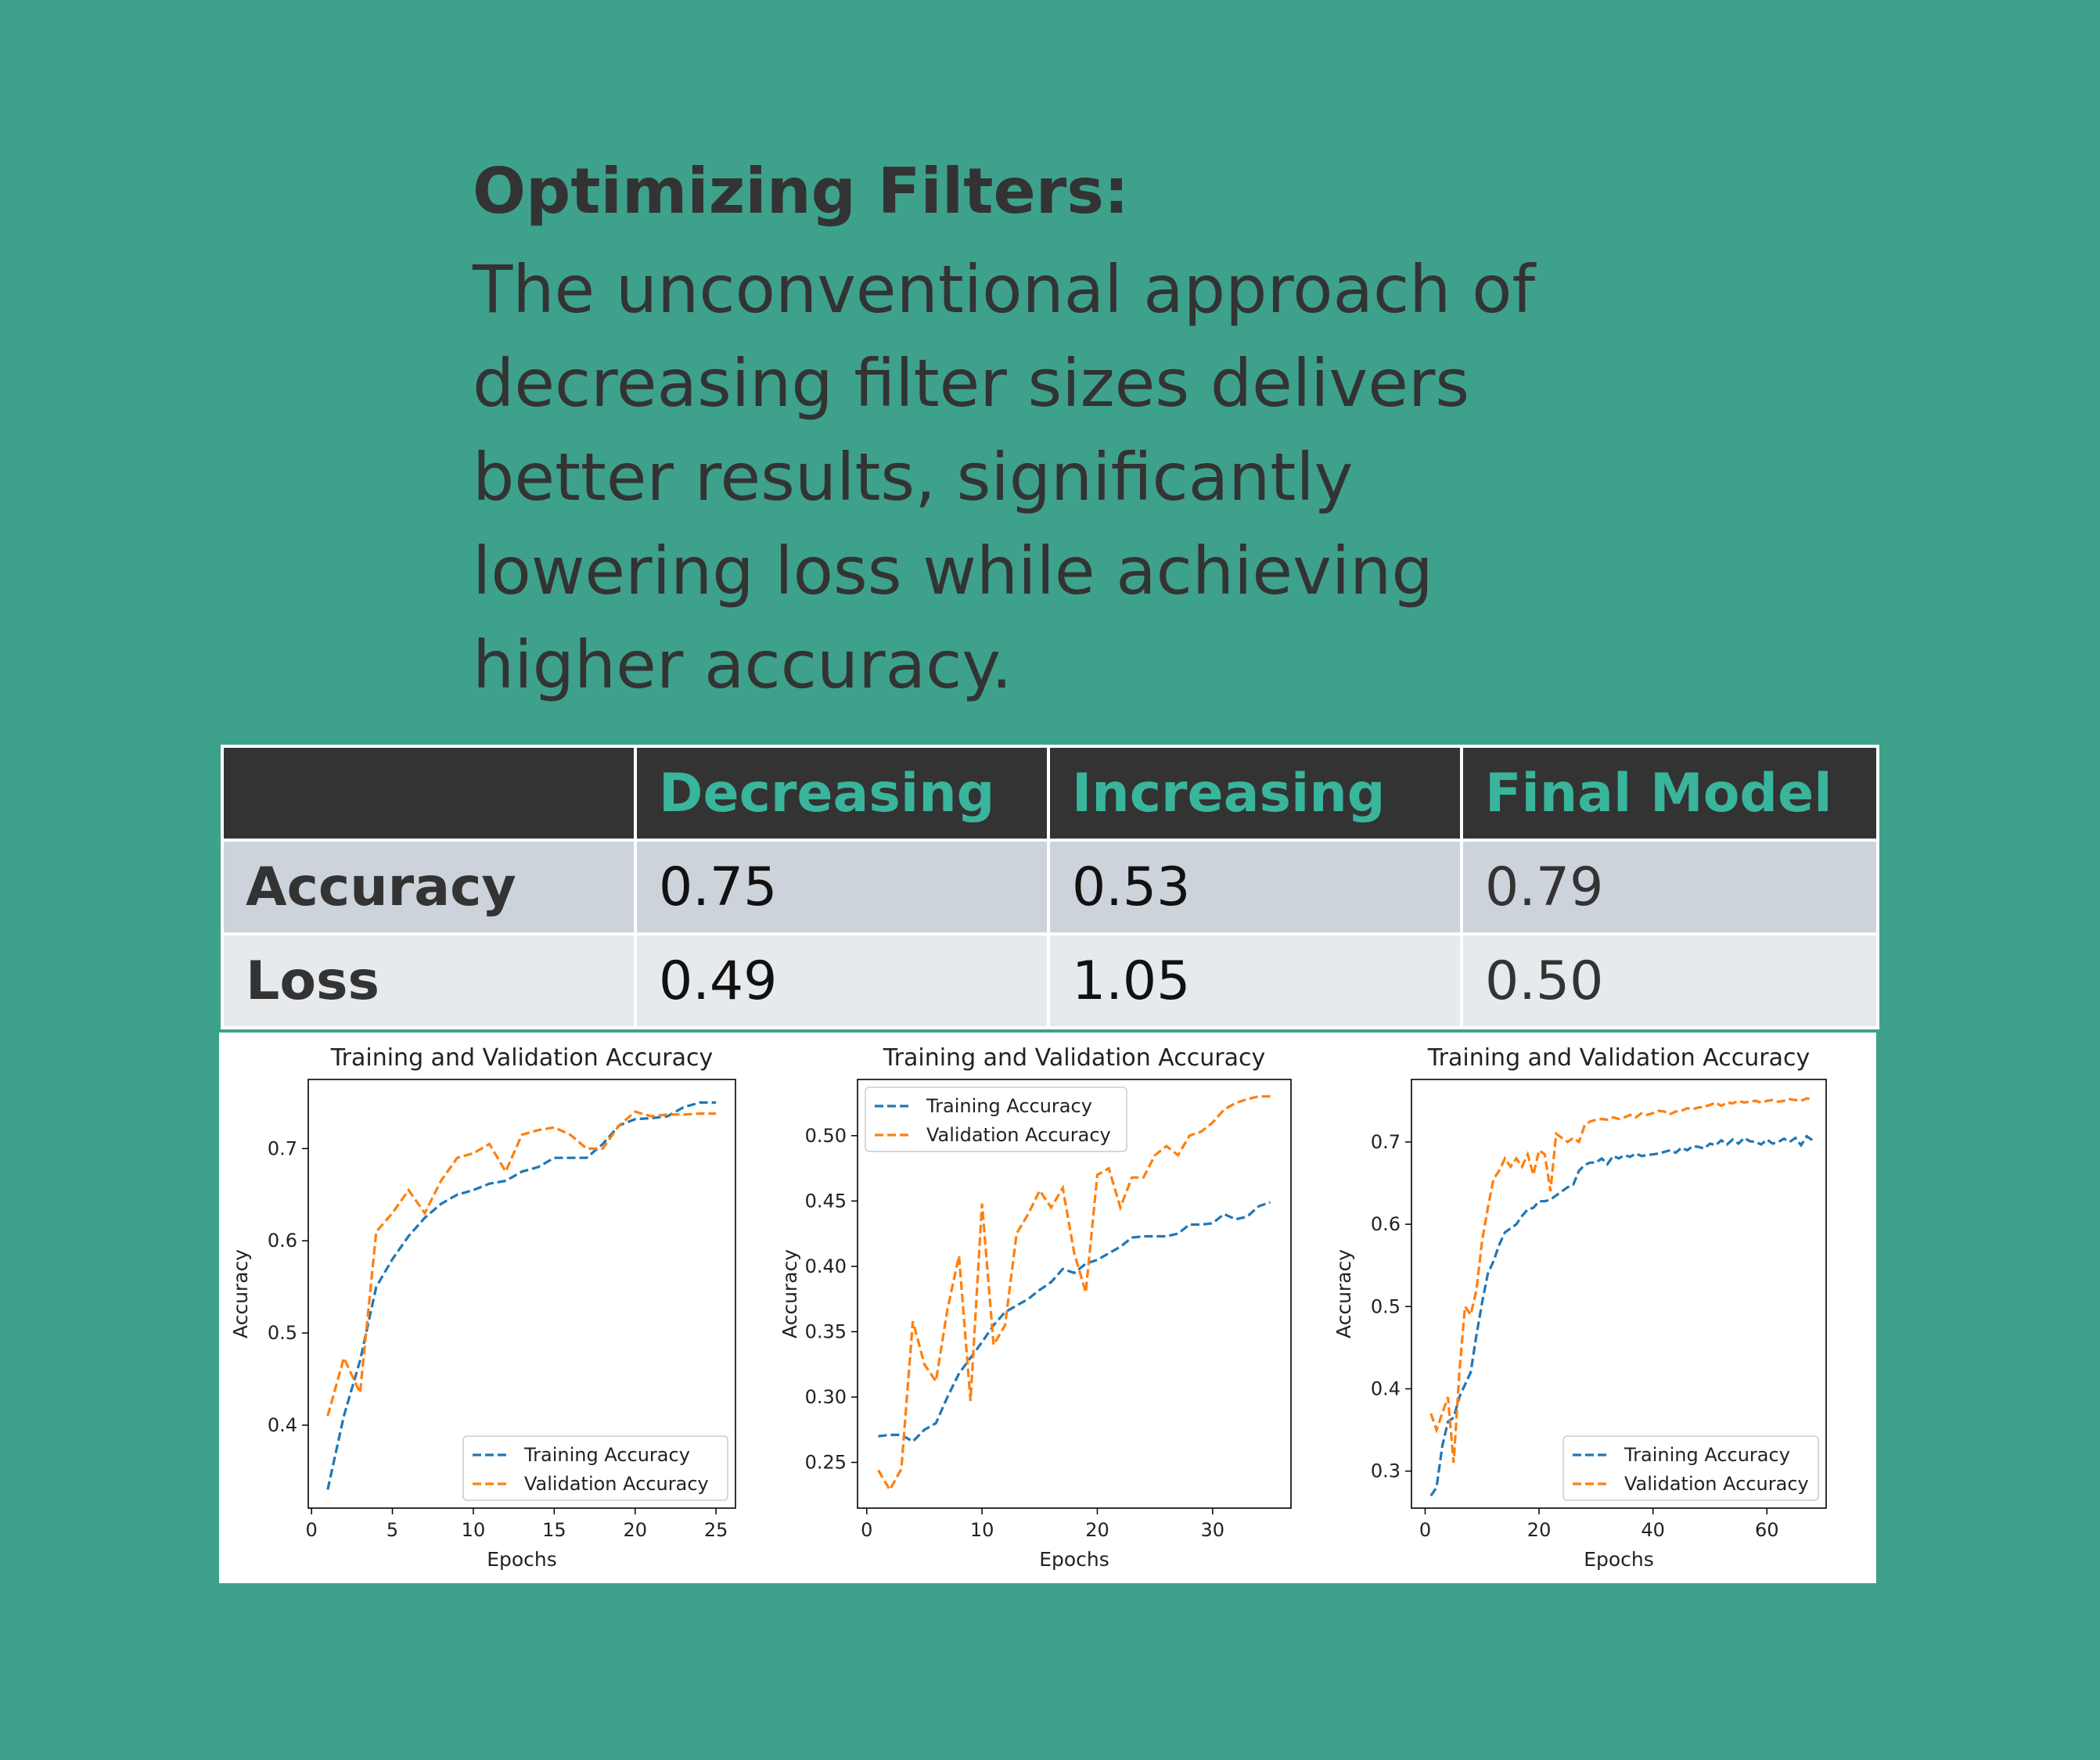 This screenshot has height=1760, width=2100. Describe the element at coordinates (1255, 980) in the screenshot. I see `table-cell: 1.05` at that location.